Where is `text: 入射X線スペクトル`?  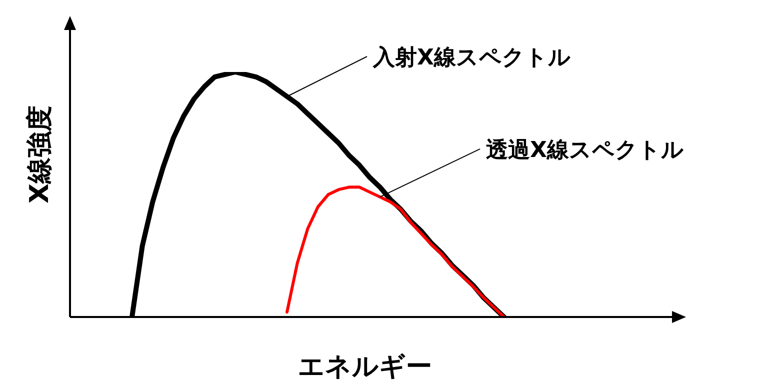
text: 入射X線スペクトル is located at coordinates (471, 58).